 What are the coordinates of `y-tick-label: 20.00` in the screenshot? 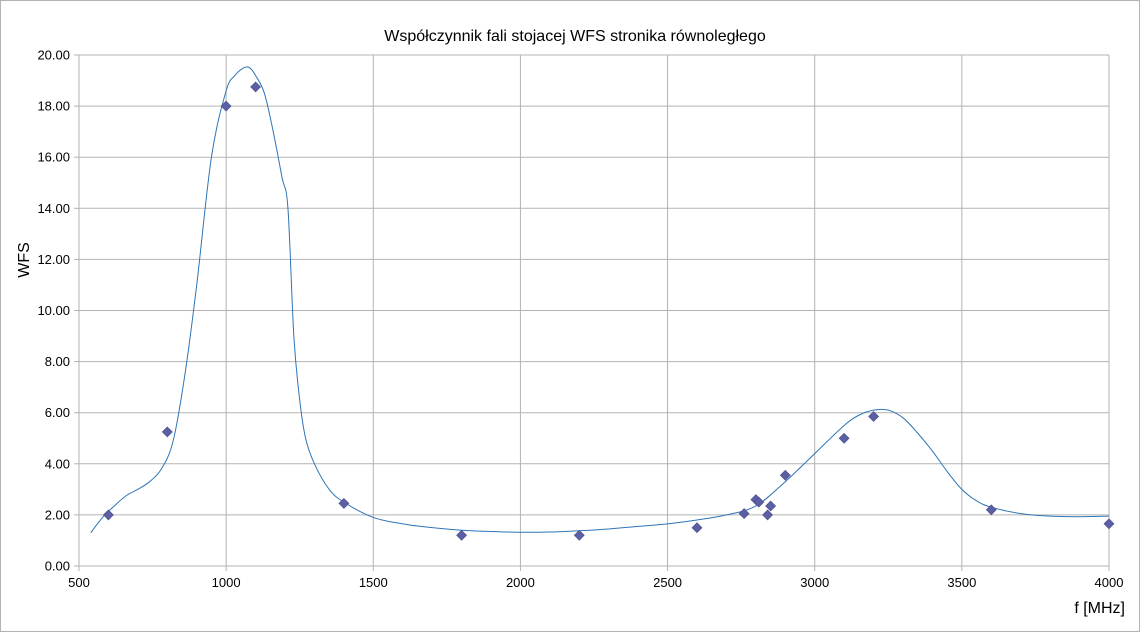 It's located at (53, 55).